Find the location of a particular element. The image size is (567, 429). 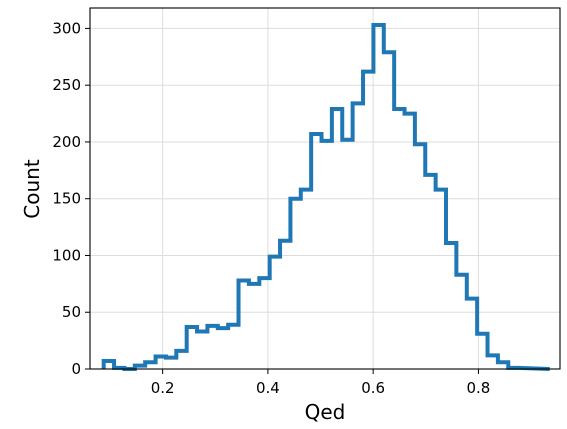

y-tick-label: 300 is located at coordinates (66, 28).